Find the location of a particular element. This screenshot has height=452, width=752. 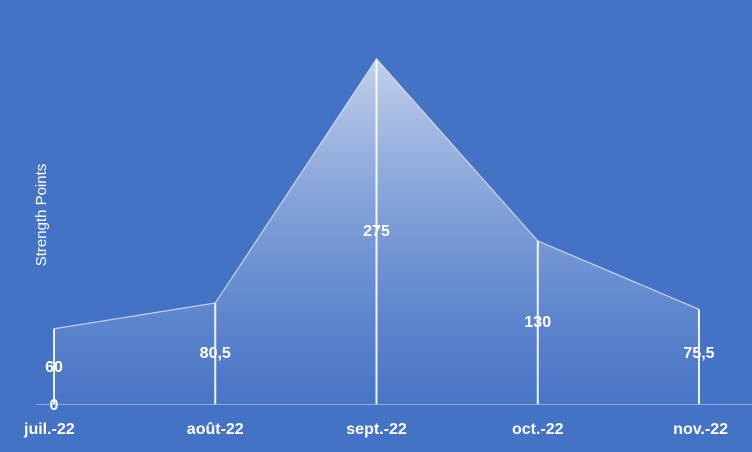

data-label-2: 275 is located at coordinates (376, 231).